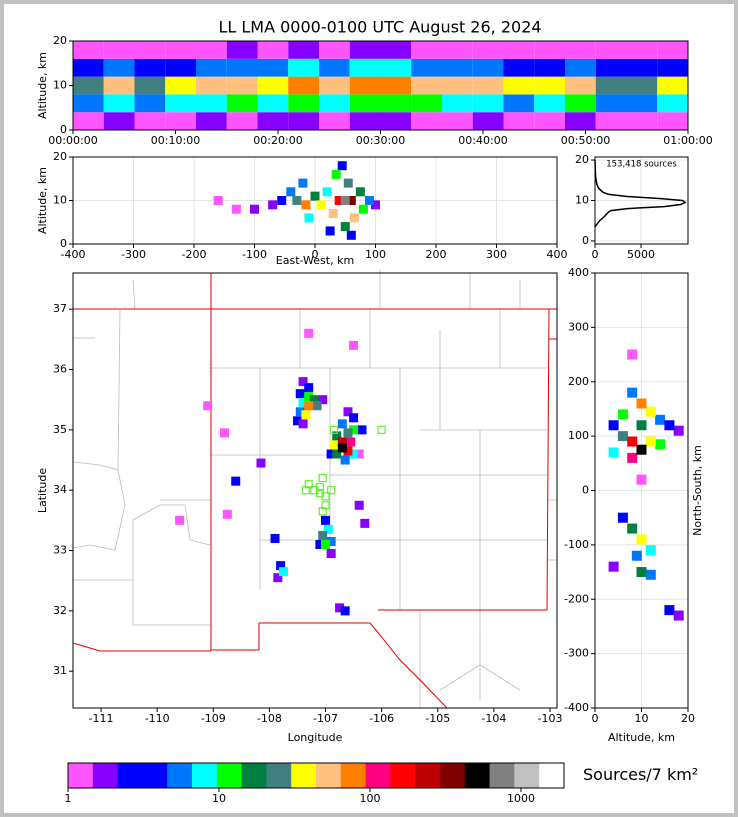 This screenshot has height=817, width=738. Describe the element at coordinates (213, 718) in the screenshot. I see `x-tick-label: -109` at that location.